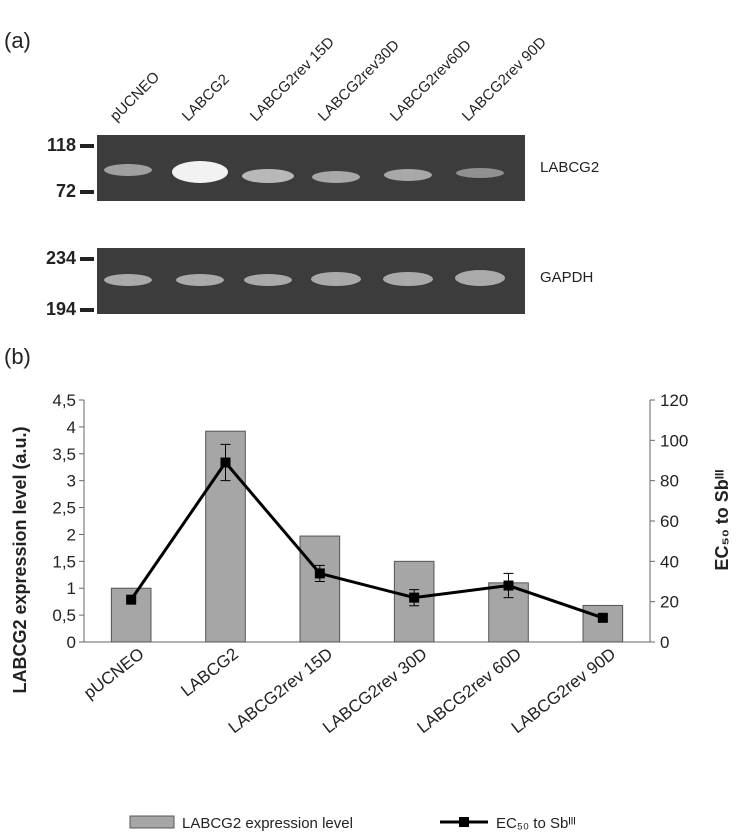  I want to click on y2-axis-label: EC₅₀ to Sbᴵᴵᴵ, so click(722, 519).